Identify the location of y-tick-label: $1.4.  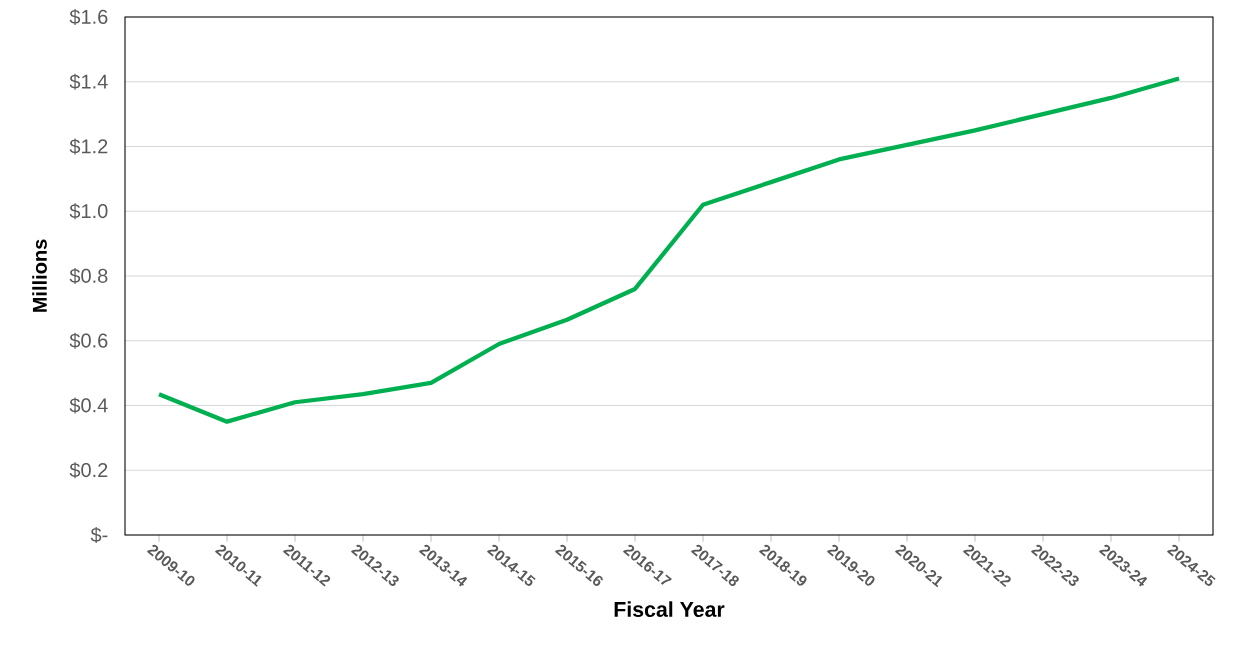
(88, 81).